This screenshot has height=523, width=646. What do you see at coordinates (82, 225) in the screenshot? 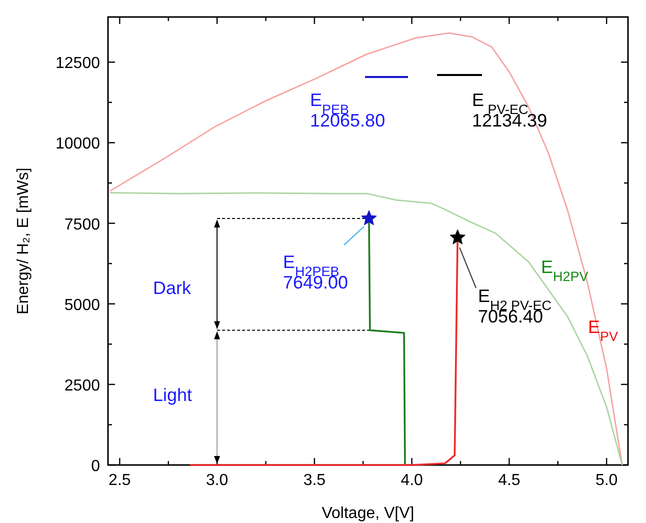
I see `y-tick-label: 7500` at bounding box center [82, 225].